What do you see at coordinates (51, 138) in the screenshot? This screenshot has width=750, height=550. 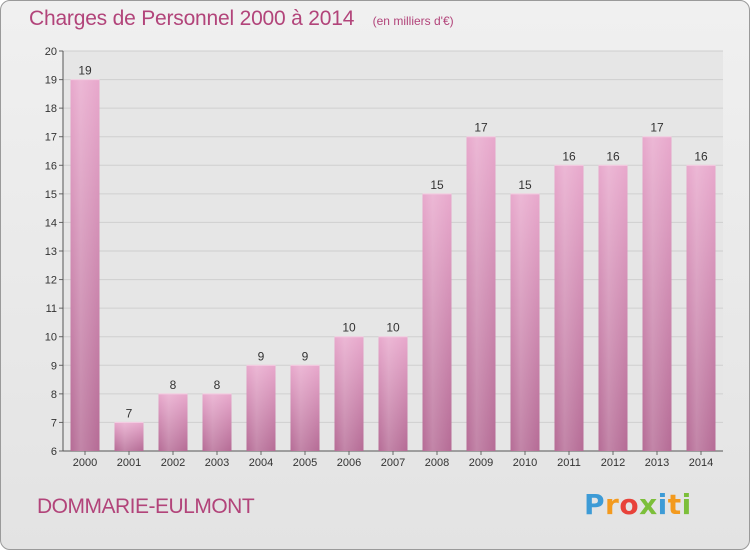 I see `y-tick-label: 17` at bounding box center [51, 138].